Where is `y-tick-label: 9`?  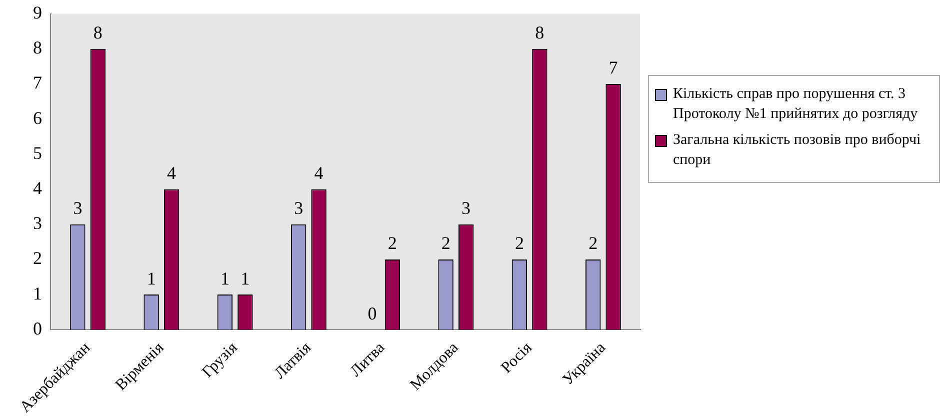 y-tick-label: 9 is located at coordinates (37, 12).